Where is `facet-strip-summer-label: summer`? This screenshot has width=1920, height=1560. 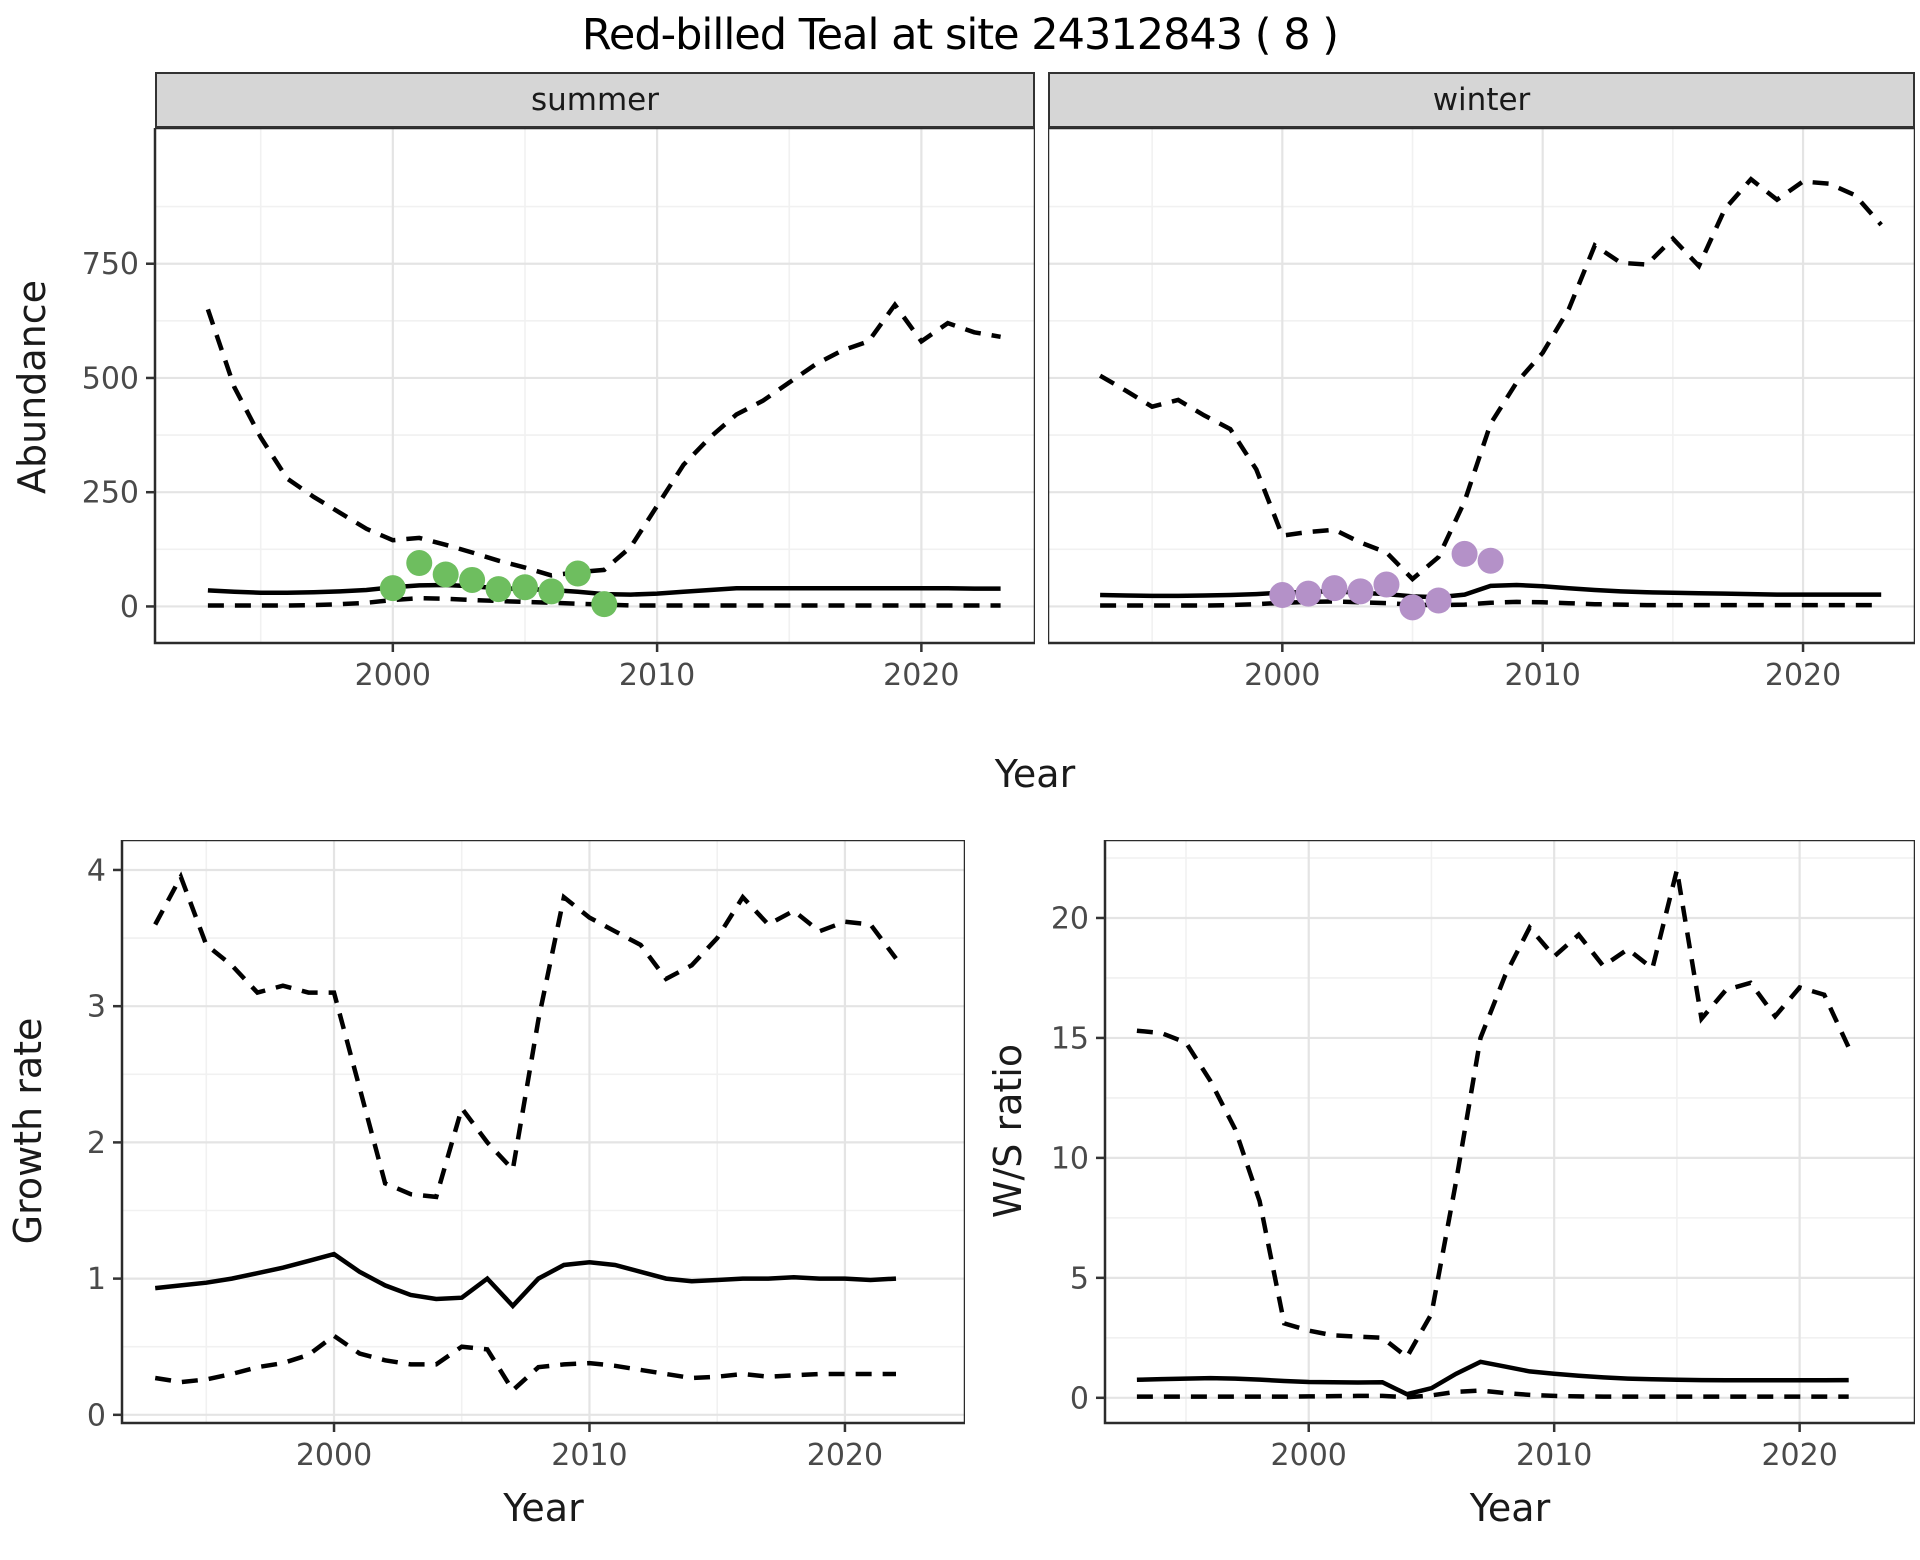
facet-strip-summer-label: summer is located at coordinates (594, 100).